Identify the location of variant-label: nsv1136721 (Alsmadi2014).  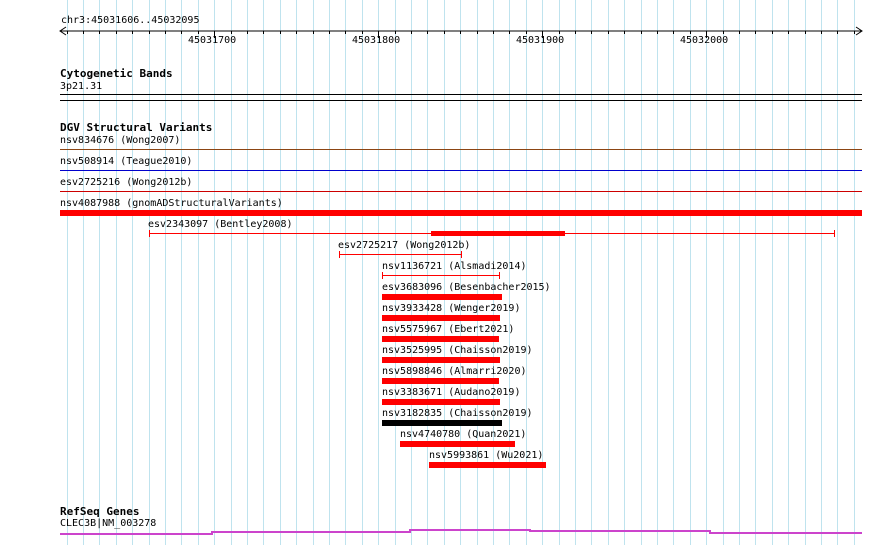
(454, 266).